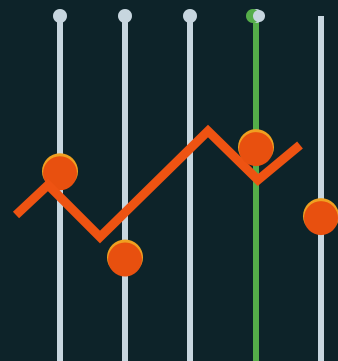 The width and height of the screenshot is (338, 361). What do you see at coordinates (190, 16) in the screenshot?
I see `slider-3-end-cap` at bounding box center [190, 16].